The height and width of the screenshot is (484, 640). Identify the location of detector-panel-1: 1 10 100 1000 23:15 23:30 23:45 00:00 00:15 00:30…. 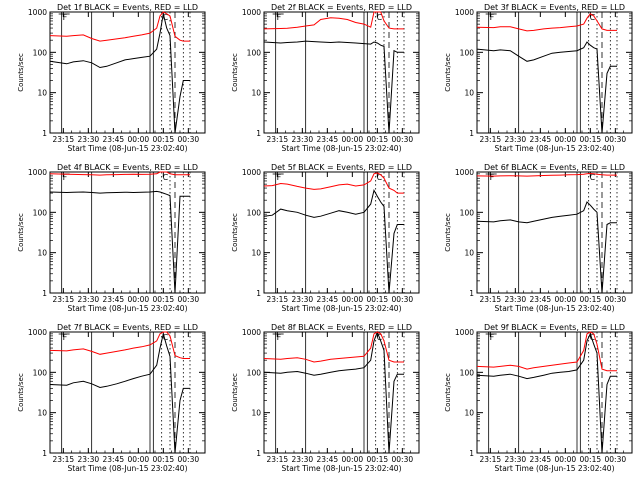
(111, 78).